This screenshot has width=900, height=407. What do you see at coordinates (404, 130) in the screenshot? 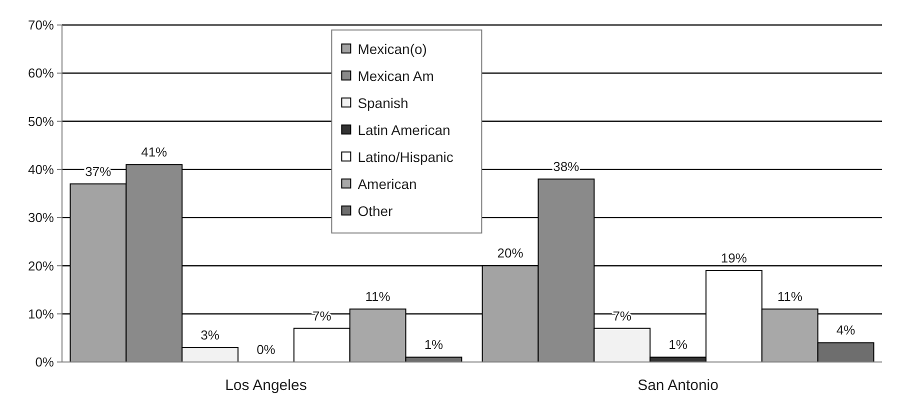
I see `legend-label: Latin American` at bounding box center [404, 130].